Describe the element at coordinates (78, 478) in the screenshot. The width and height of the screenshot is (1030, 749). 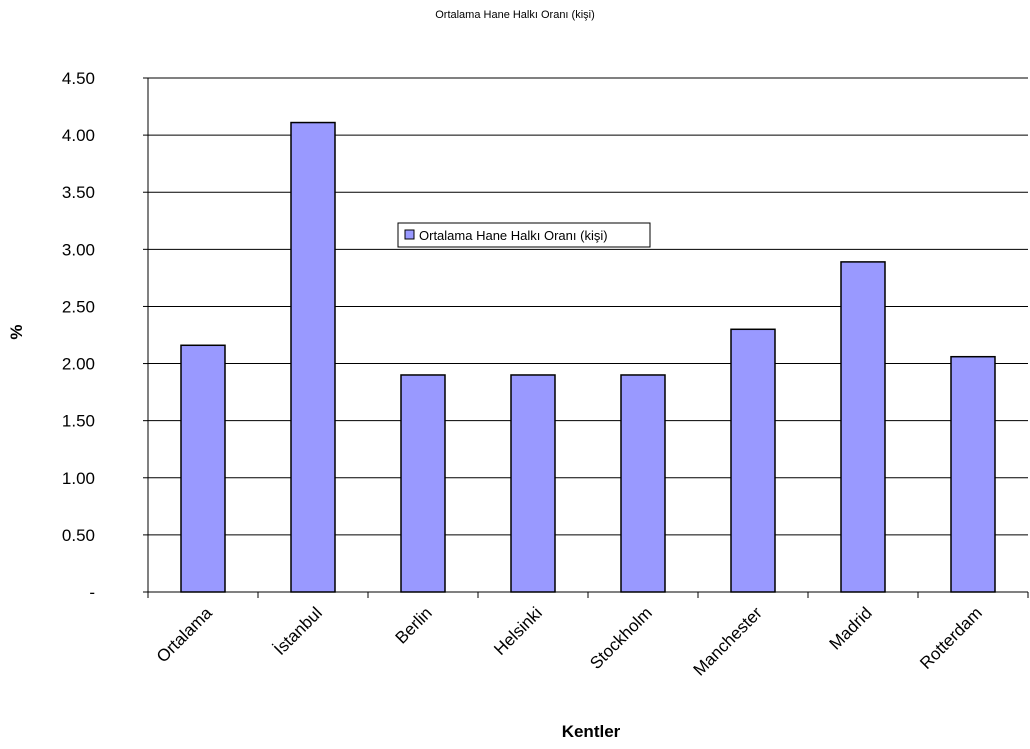
I see `y-tick-label: 1.00` at that location.